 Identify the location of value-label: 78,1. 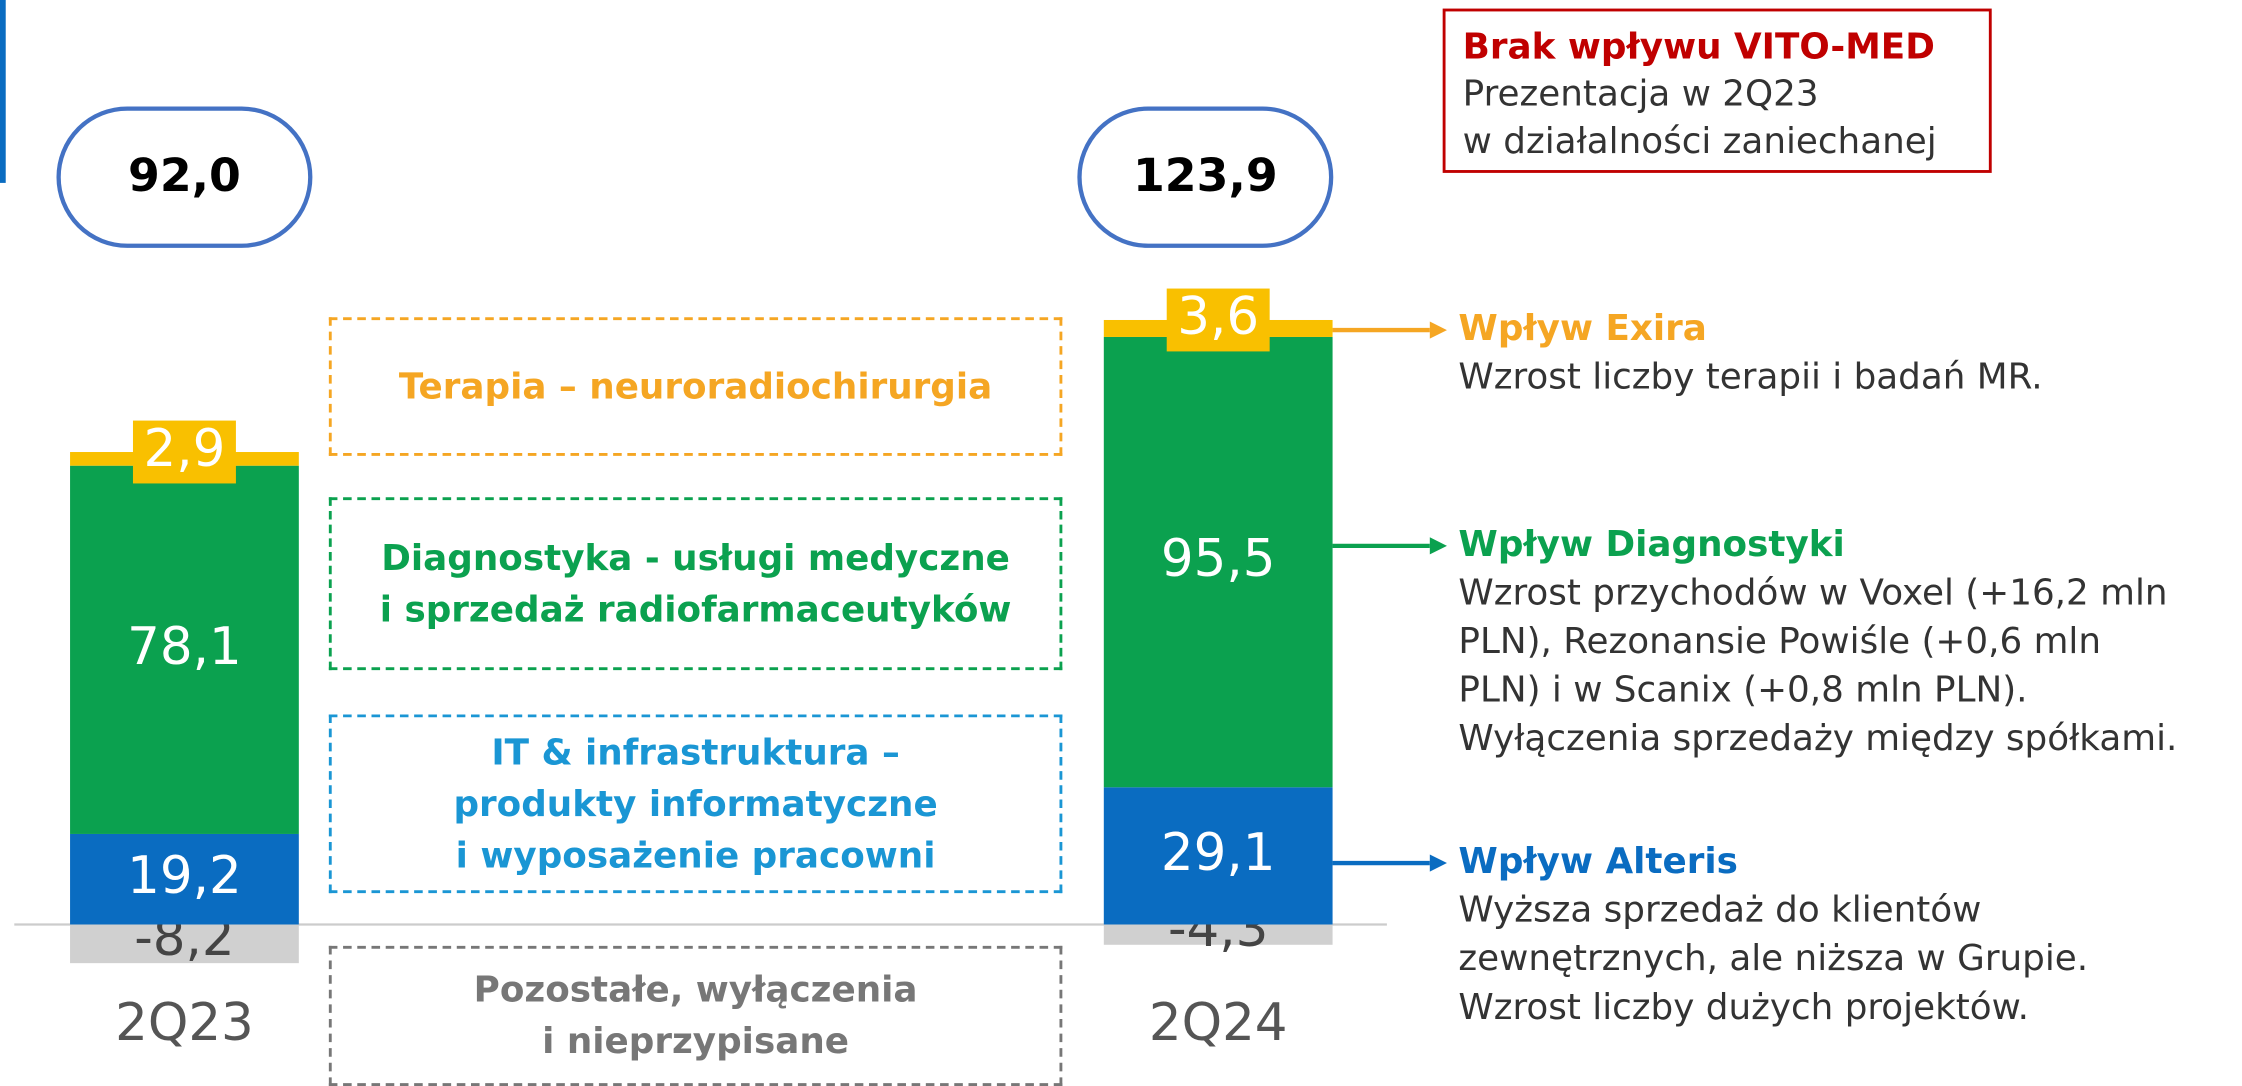
(184, 647).